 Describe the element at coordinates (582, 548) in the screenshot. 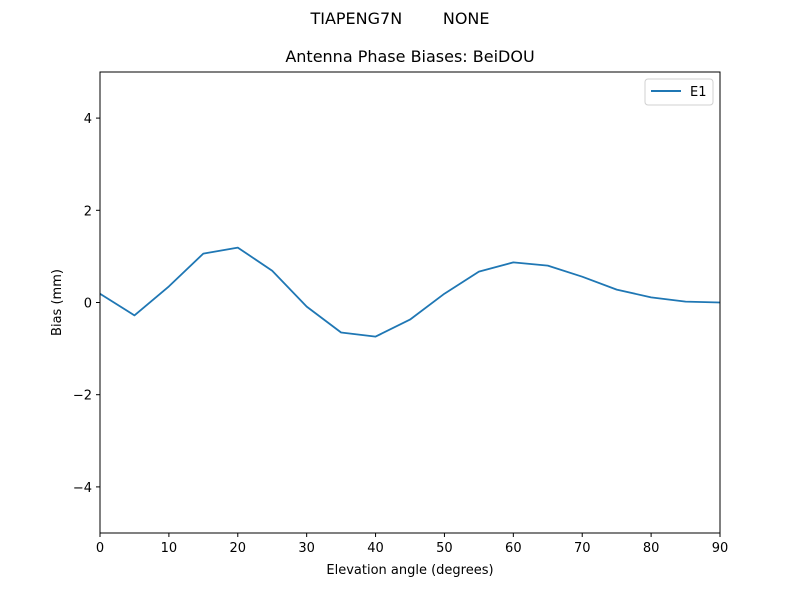

I see `x-tick-label: 70` at that location.